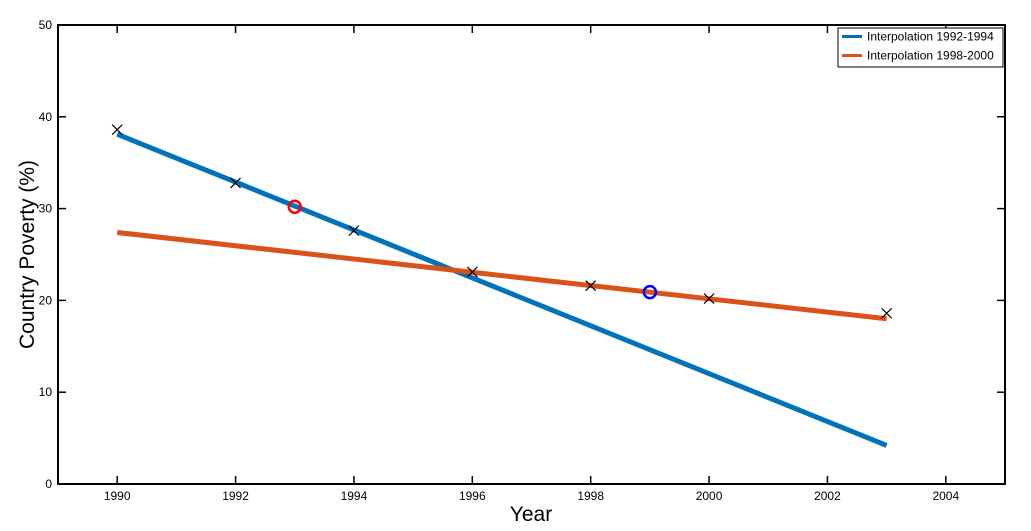  Describe the element at coordinates (46, 392) in the screenshot. I see `y-tick-label-10: 10` at that location.